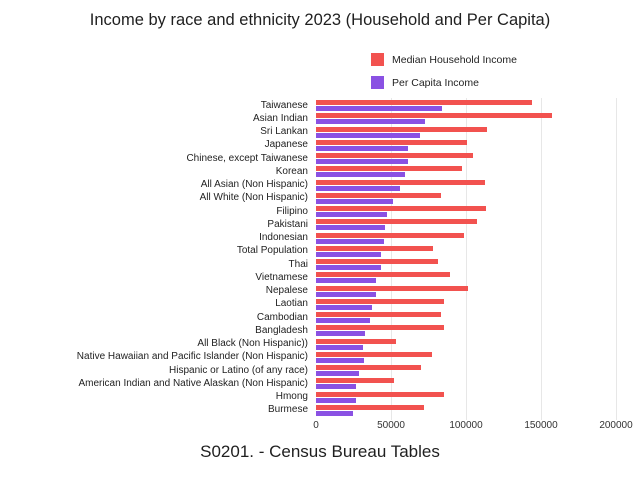  What do you see at coordinates (284, 132) in the screenshot?
I see `category-label: Sri Lankan` at bounding box center [284, 132].